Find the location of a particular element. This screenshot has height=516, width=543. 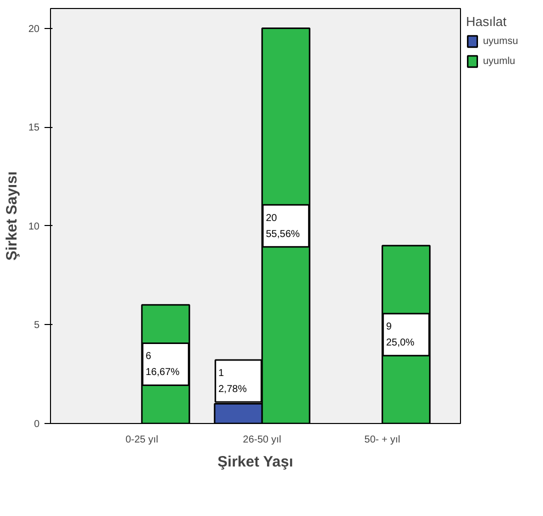

y-tick-label: 15 is located at coordinates (34, 128).